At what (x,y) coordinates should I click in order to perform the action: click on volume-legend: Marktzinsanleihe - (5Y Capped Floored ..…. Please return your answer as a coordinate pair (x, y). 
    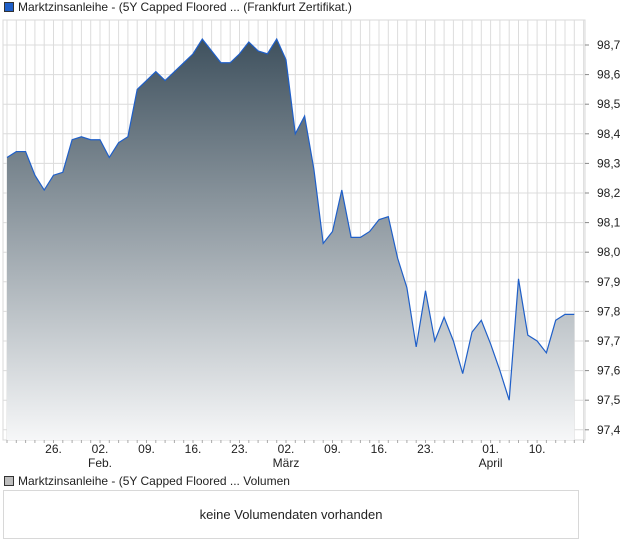
    Looking at the image, I should click on (147, 481).